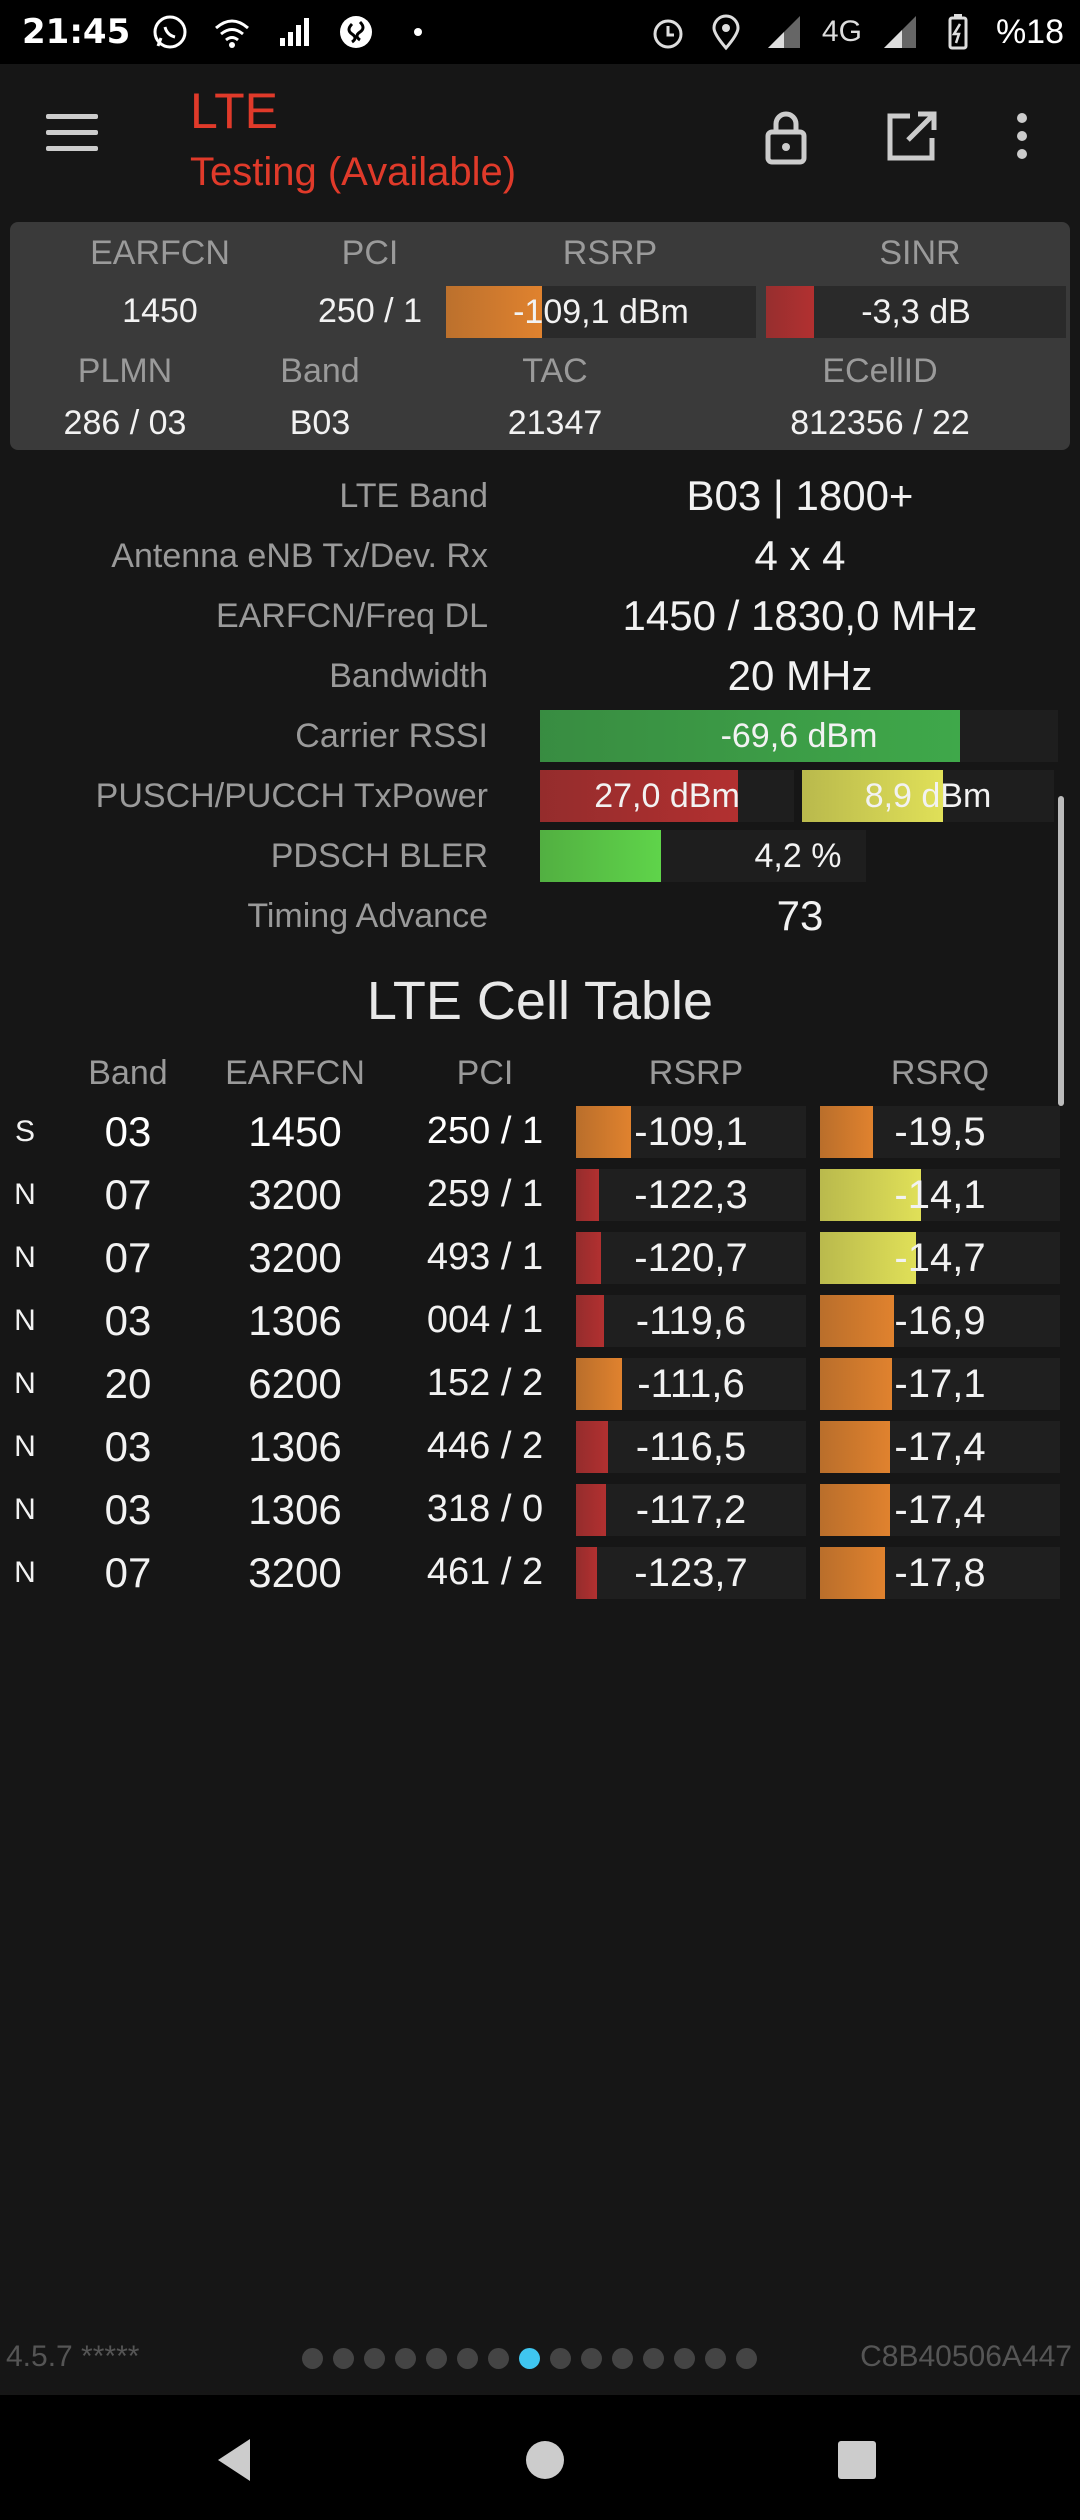 This screenshot has width=1080, height=2520. I want to click on ecellid-label: ECellID, so click(880, 371).